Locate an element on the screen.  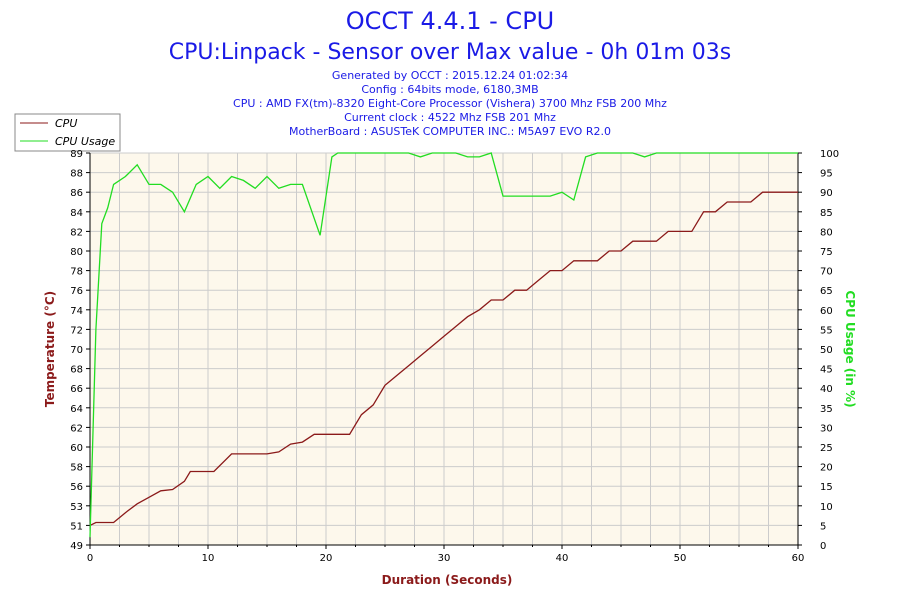
y-tick-label: 76 is located at coordinates (76, 291).